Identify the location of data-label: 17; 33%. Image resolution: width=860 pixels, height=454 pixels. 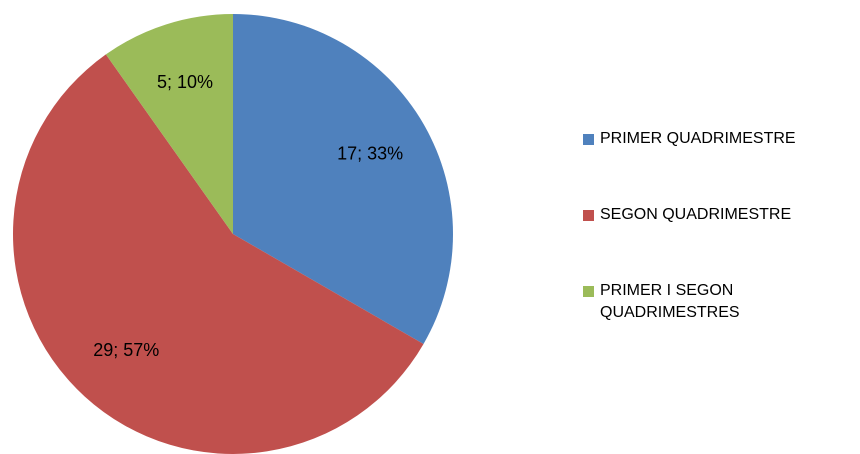
(370, 154).